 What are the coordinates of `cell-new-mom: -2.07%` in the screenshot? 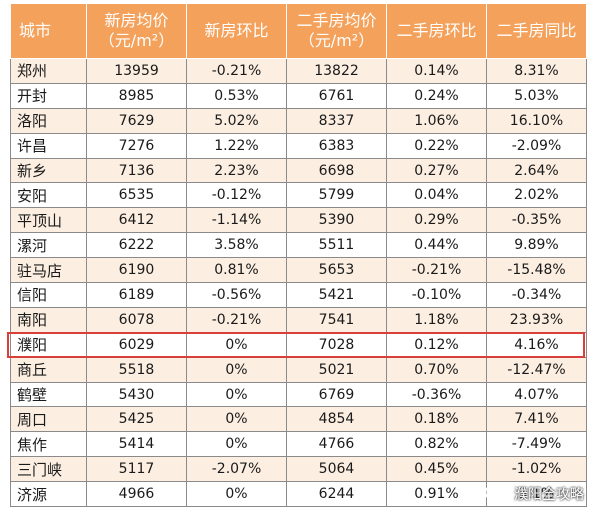 It's located at (236, 469).